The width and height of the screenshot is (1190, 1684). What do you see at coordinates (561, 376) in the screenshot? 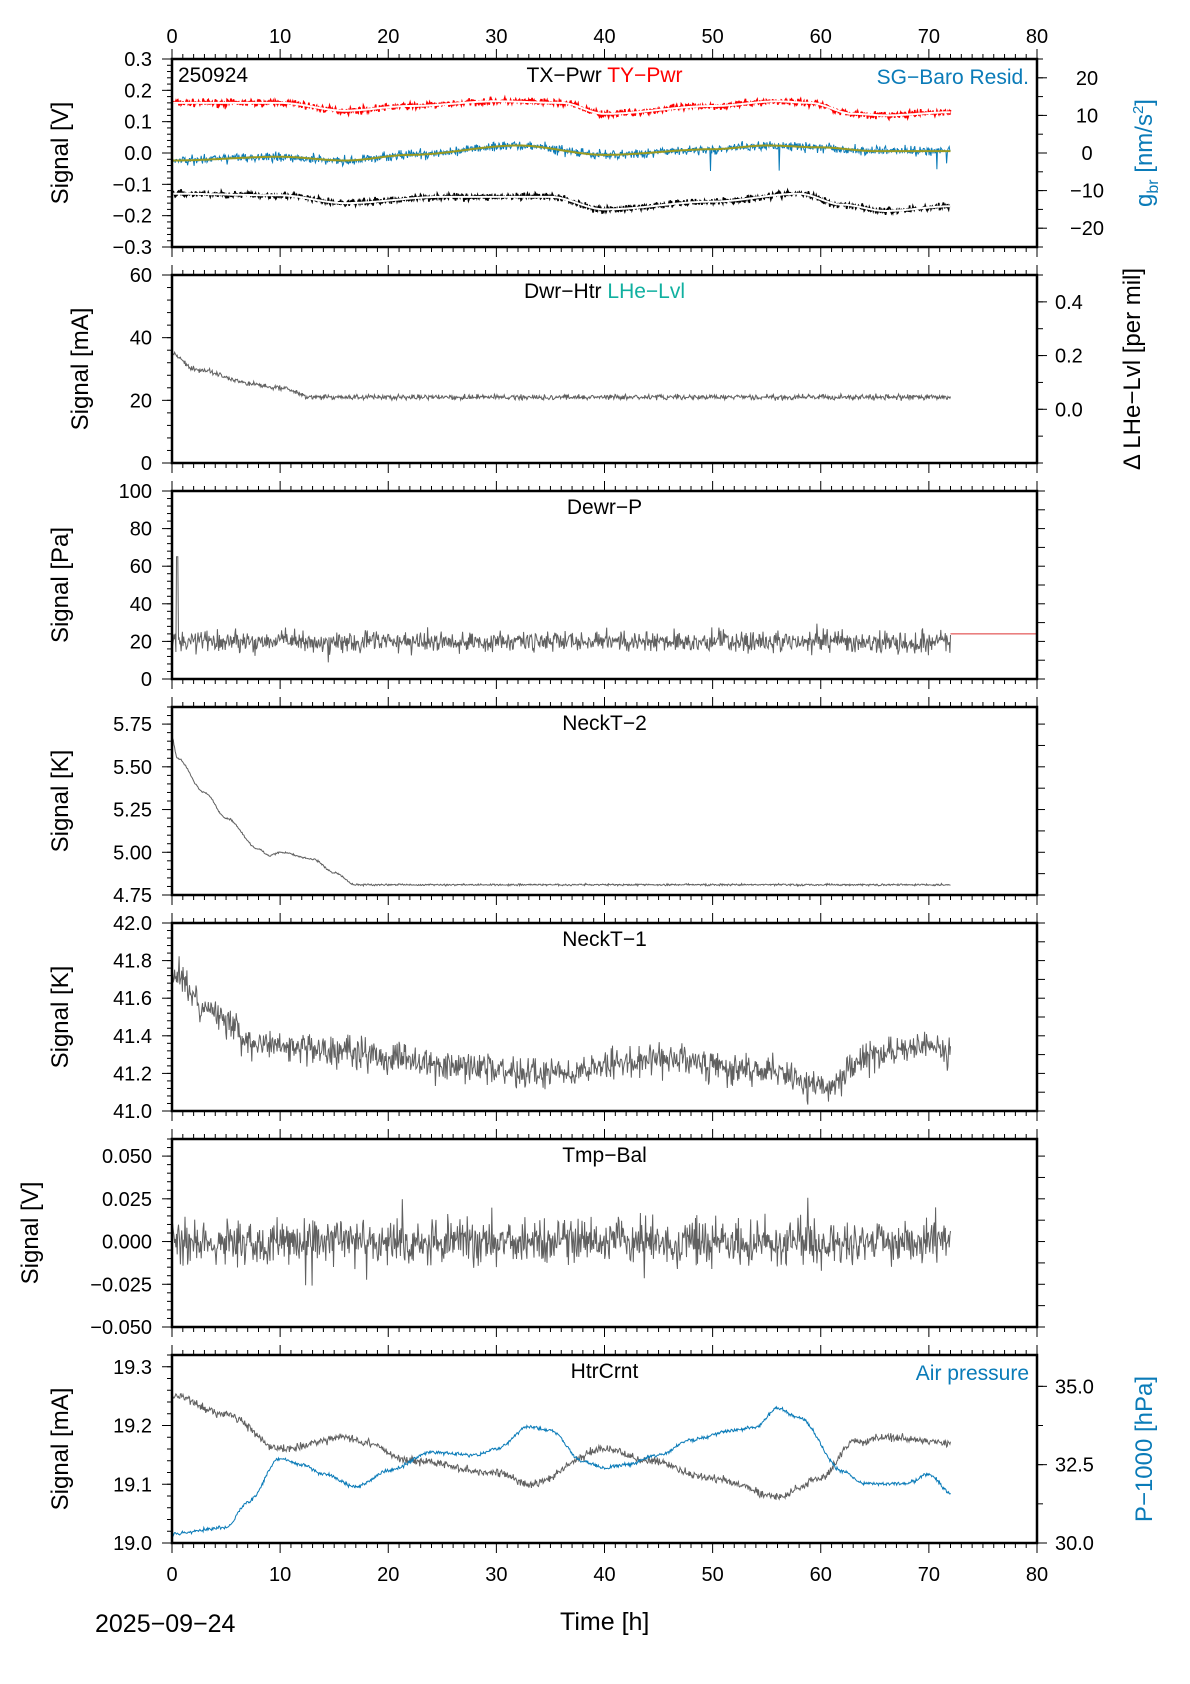
I see `series-line-dwr-htr` at bounding box center [561, 376].